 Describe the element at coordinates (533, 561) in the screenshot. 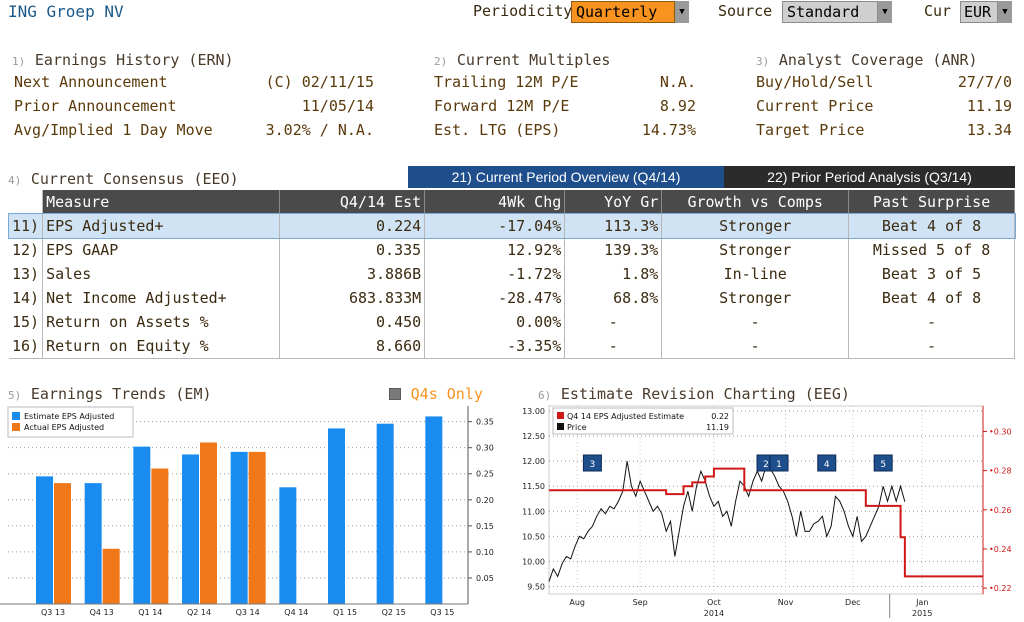

I see `y-tick-label-left: 10.00` at that location.